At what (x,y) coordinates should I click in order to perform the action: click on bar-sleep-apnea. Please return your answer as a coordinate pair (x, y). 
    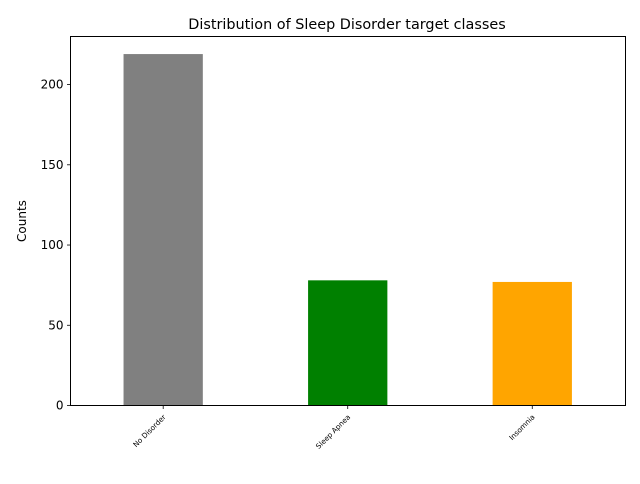
    Looking at the image, I should click on (348, 343).